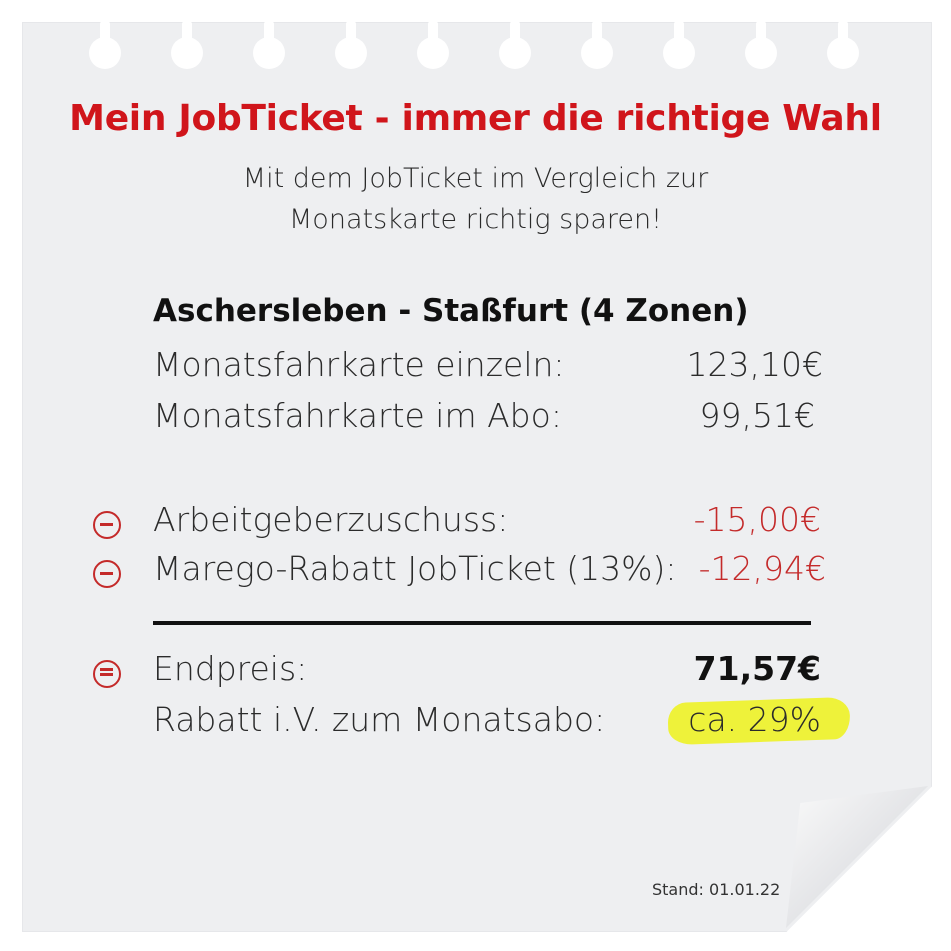 The width and height of the screenshot is (951, 951). I want to click on row-label: Marego-Rabatt JobTicket (13%):, so click(415, 568).